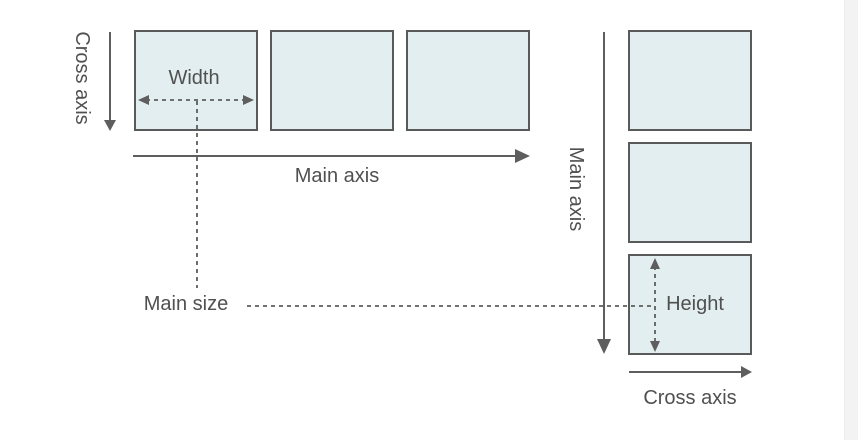 The image size is (858, 440). I want to click on width-arrowhead-left, so click(143, 100).